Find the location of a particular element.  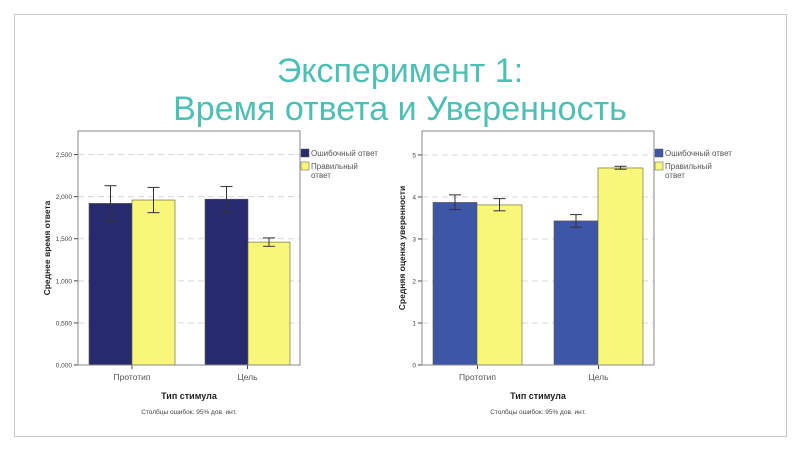

y-tick-label: 2,500 is located at coordinates (64, 155).